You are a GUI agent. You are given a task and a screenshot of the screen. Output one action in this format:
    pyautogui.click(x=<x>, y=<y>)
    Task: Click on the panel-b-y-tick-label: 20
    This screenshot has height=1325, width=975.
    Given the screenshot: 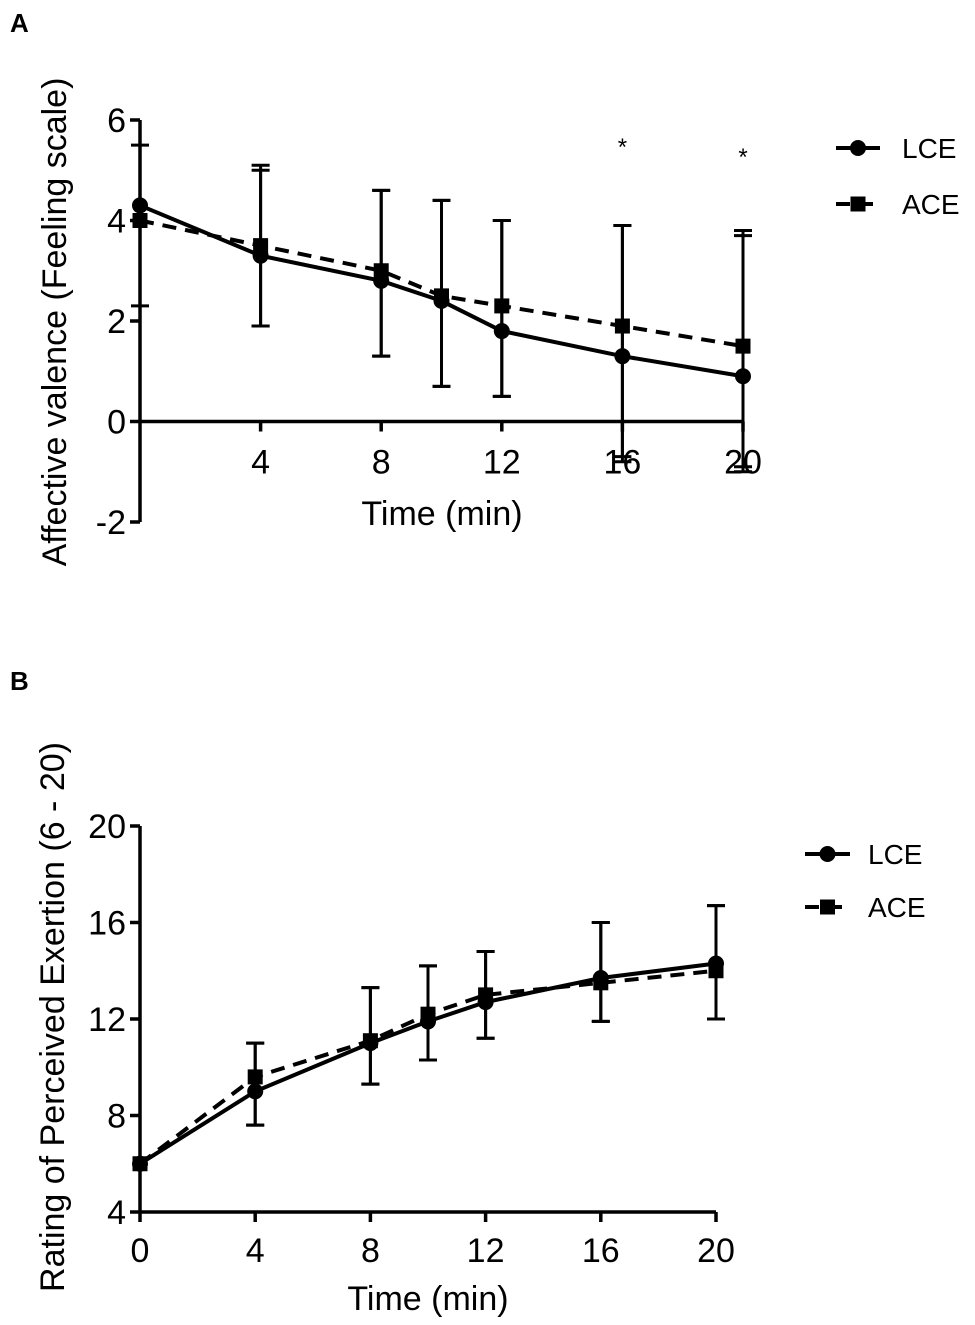 What is the action you would take?
    pyautogui.click(x=107, y=827)
    